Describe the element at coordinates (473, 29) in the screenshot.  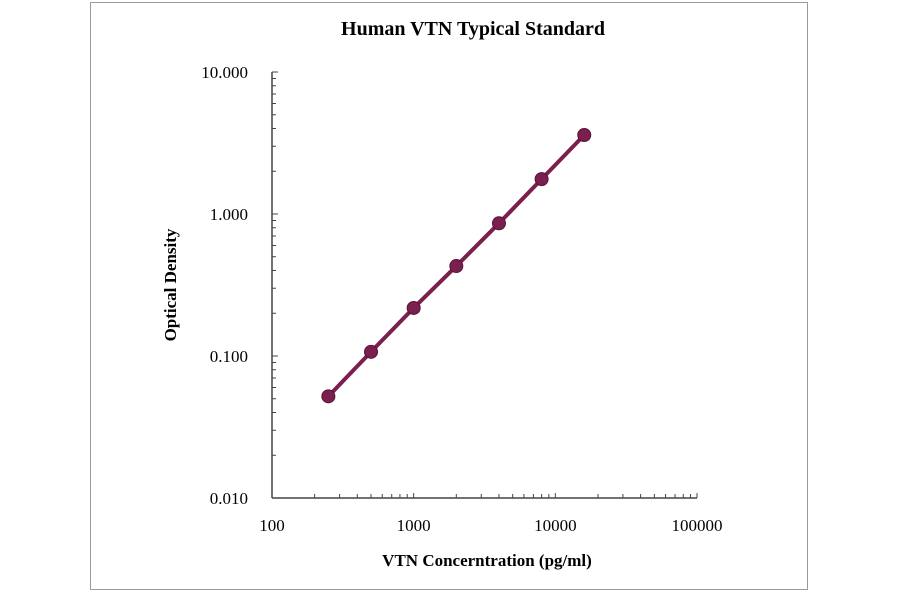
I see `chart-title: Human VTN Typical Standard` at that location.